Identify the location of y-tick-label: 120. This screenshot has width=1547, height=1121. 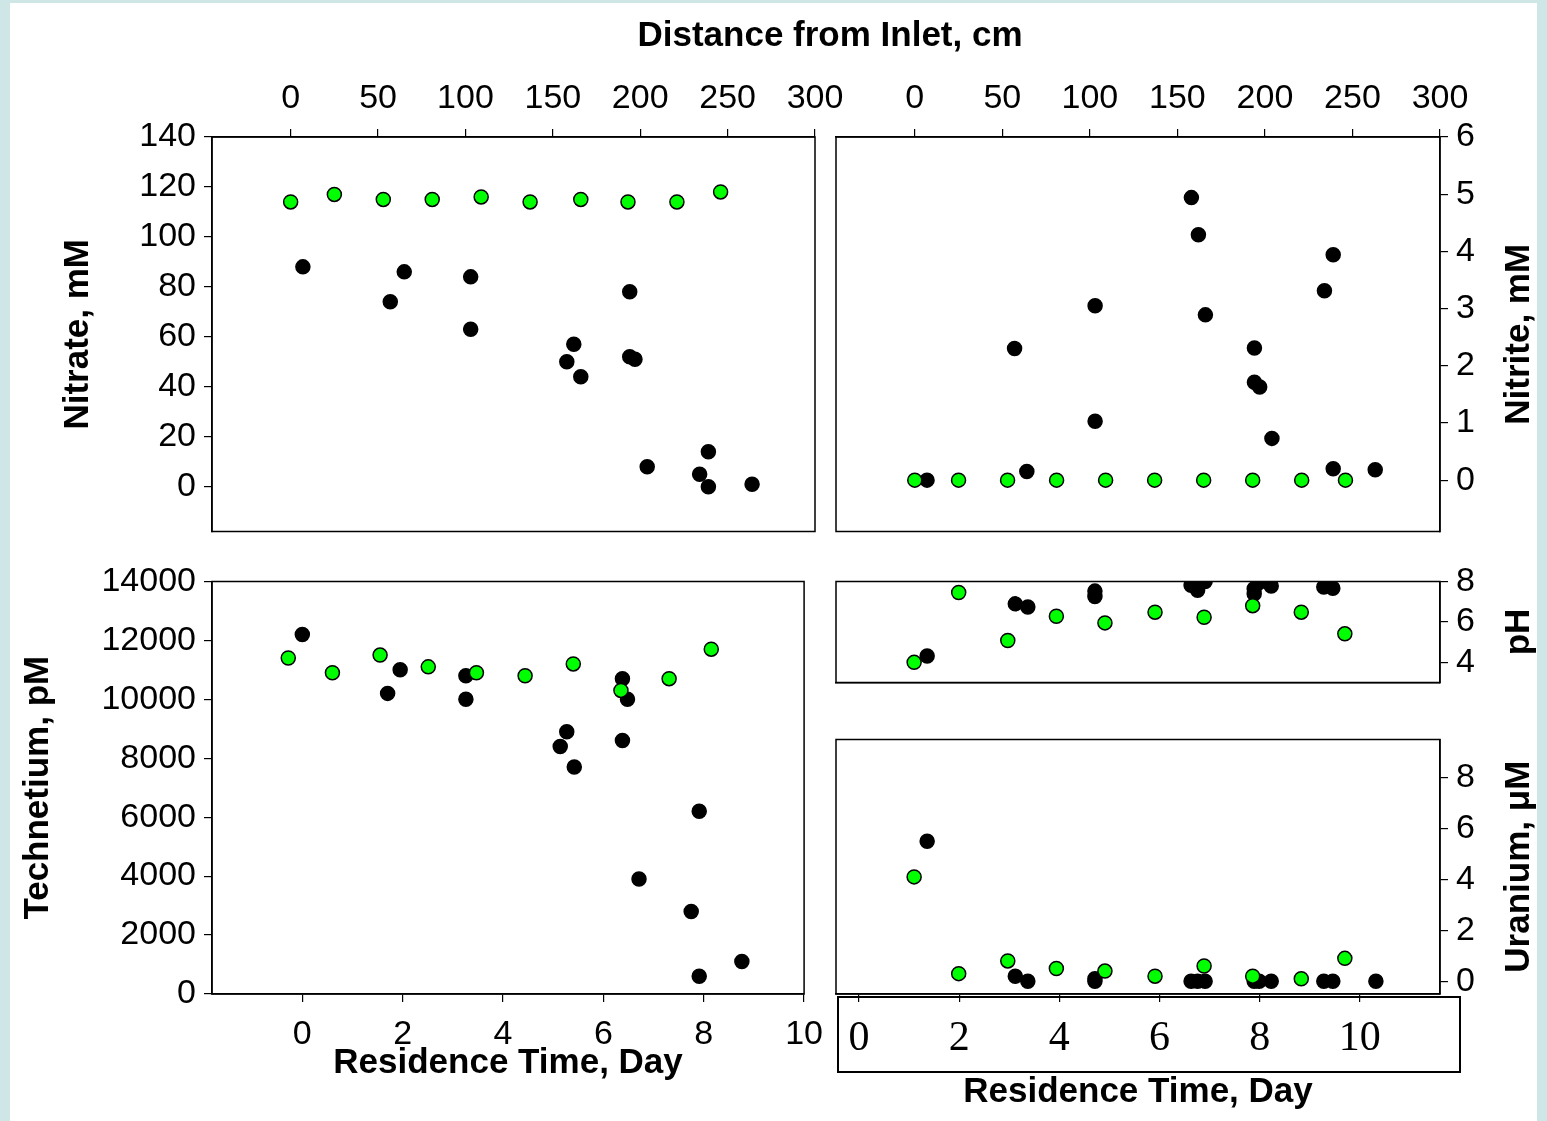
(167, 184).